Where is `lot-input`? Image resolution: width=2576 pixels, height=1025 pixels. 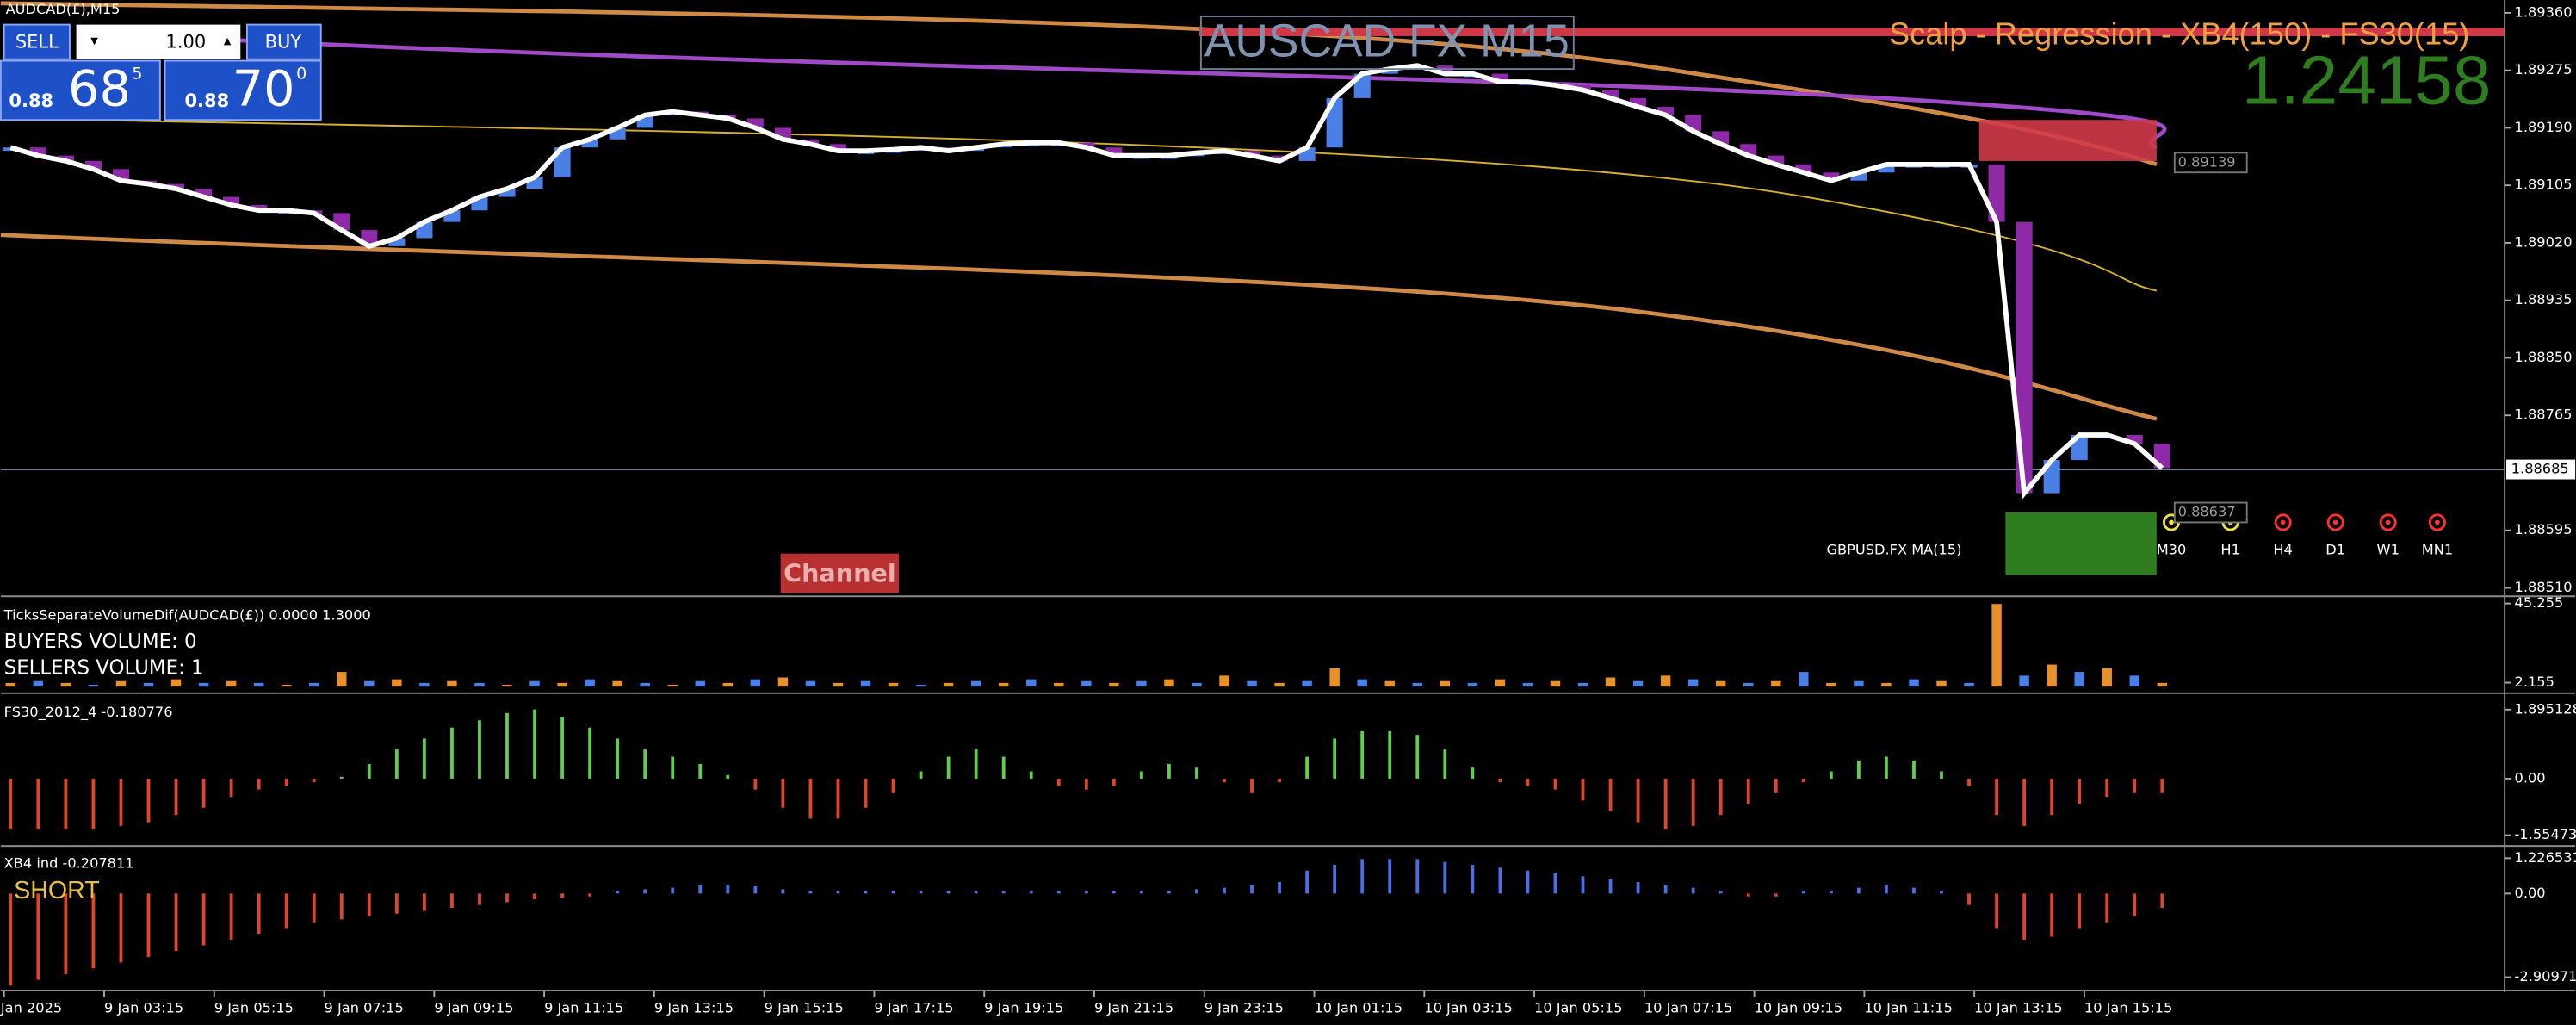 lot-input is located at coordinates (159, 41).